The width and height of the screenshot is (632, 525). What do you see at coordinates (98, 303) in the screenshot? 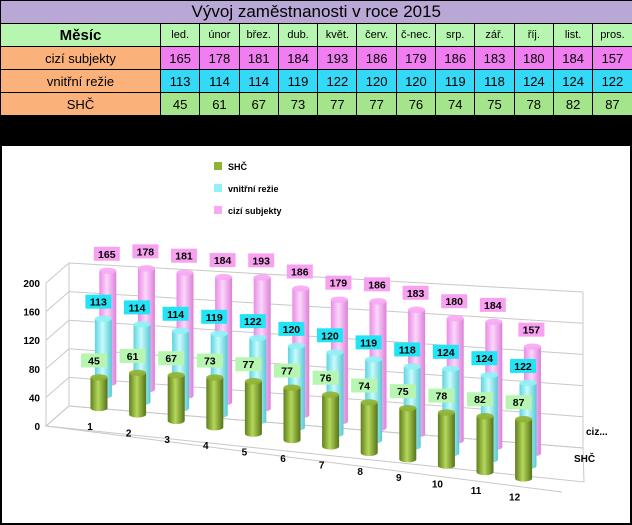
I see `data-label: 113` at bounding box center [98, 303].